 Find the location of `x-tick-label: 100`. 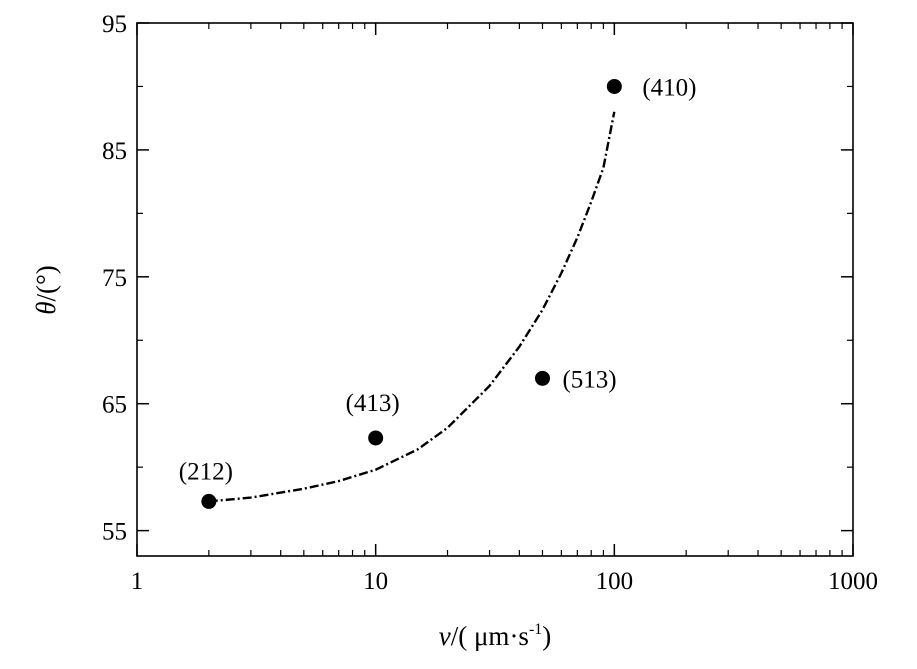

x-tick-label: 100 is located at coordinates (615, 581).